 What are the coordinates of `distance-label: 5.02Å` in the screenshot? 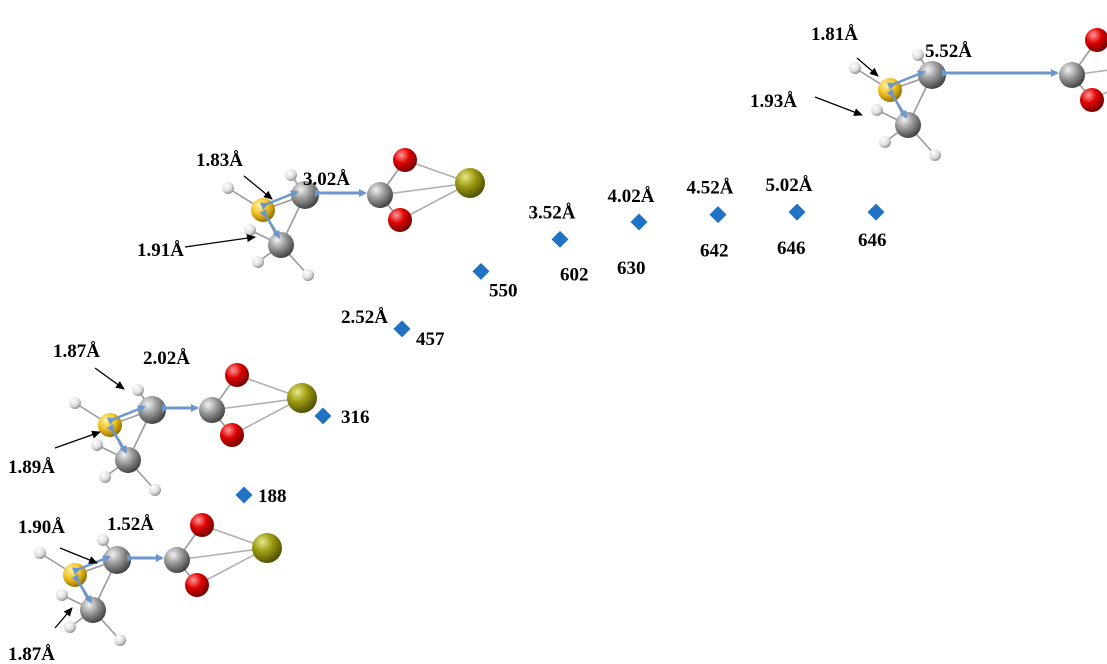 It's located at (789, 185).